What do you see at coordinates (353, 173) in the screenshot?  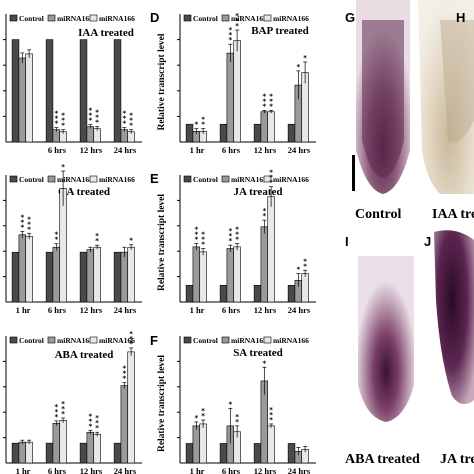 I see `scale-bar` at bounding box center [353, 173].